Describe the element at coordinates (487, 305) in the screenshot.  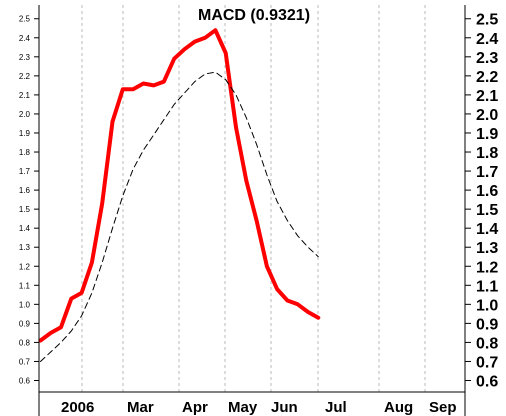
I see `right-y-tick-label: 1.0` at that location.